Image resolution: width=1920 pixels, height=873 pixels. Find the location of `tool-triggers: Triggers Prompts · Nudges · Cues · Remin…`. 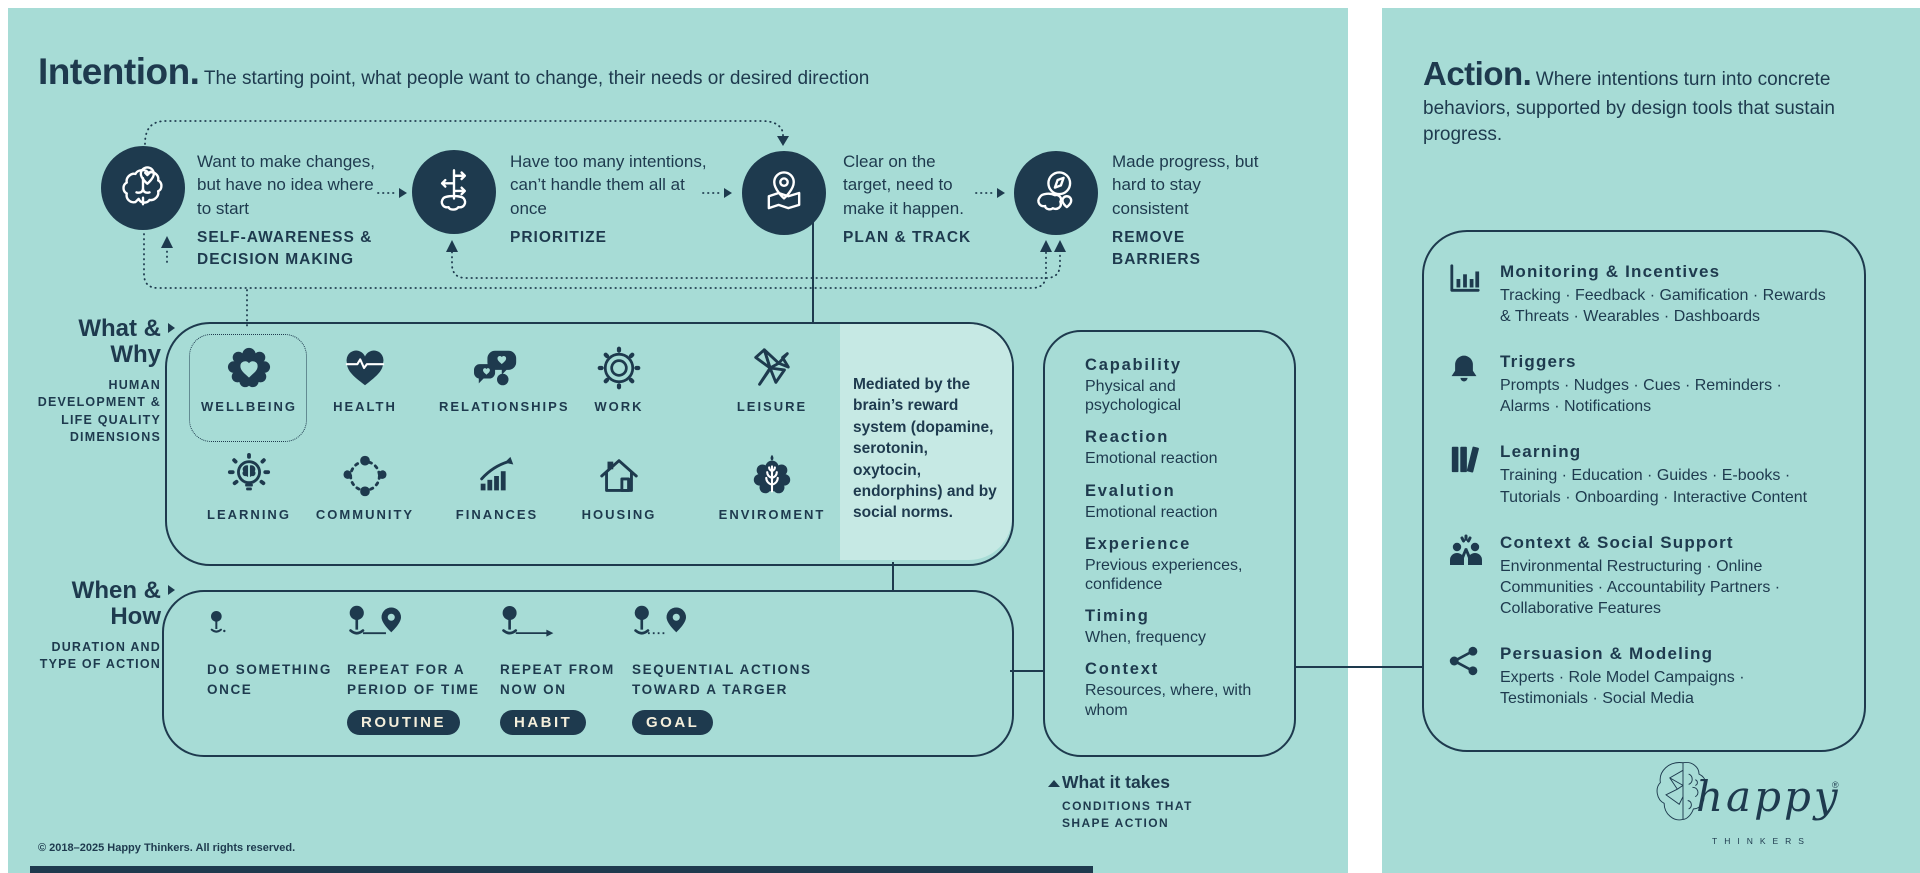

tool-triggers: Triggers Prompts · Nudges · Cues · Remin… is located at coordinates (1649, 384).